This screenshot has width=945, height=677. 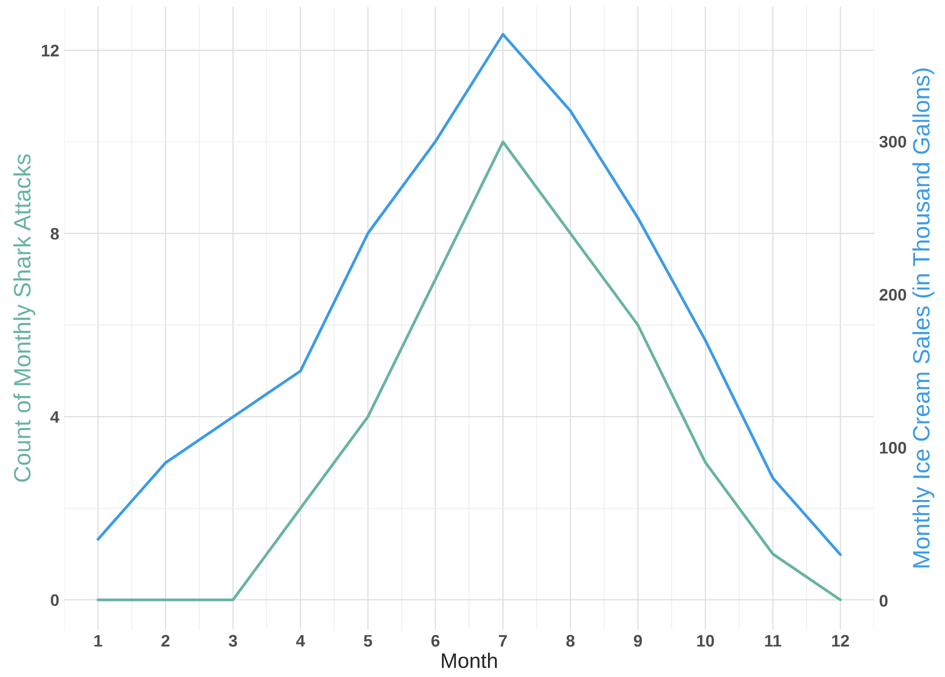 What do you see at coordinates (233, 640) in the screenshot?
I see `x-tick-label: 3` at bounding box center [233, 640].